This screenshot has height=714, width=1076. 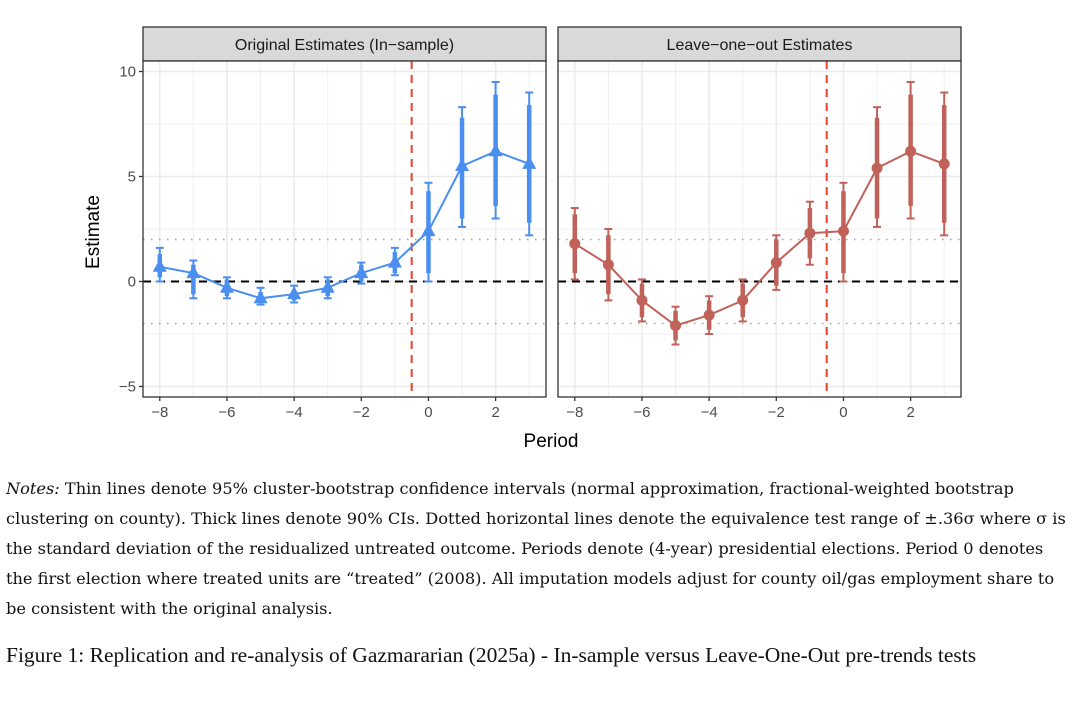 What do you see at coordinates (33, 488) in the screenshot?
I see `notes-label: Notes:` at bounding box center [33, 488].